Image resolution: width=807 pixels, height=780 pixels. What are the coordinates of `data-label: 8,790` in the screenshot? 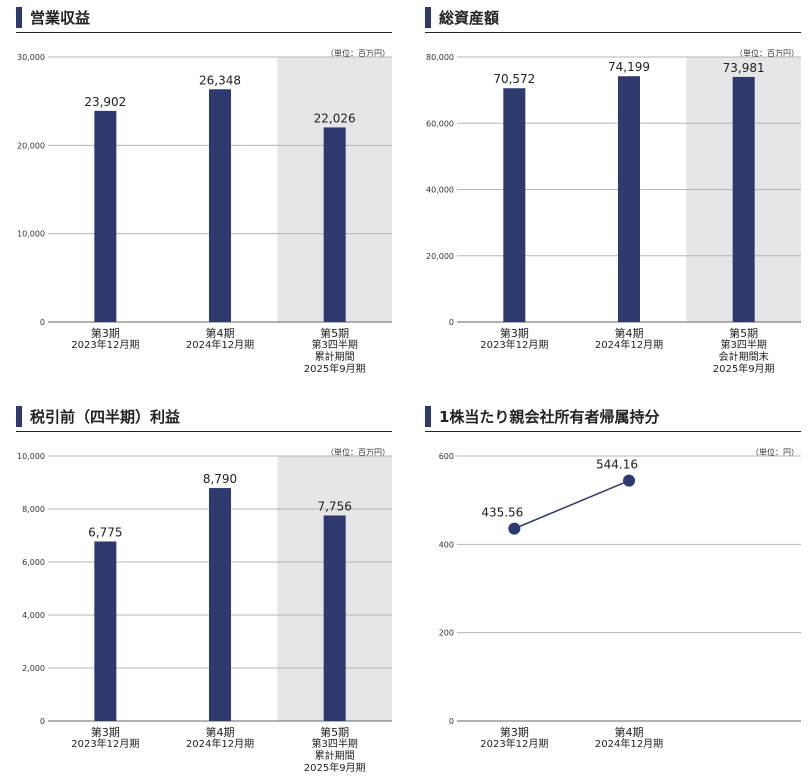 It's located at (220, 479).